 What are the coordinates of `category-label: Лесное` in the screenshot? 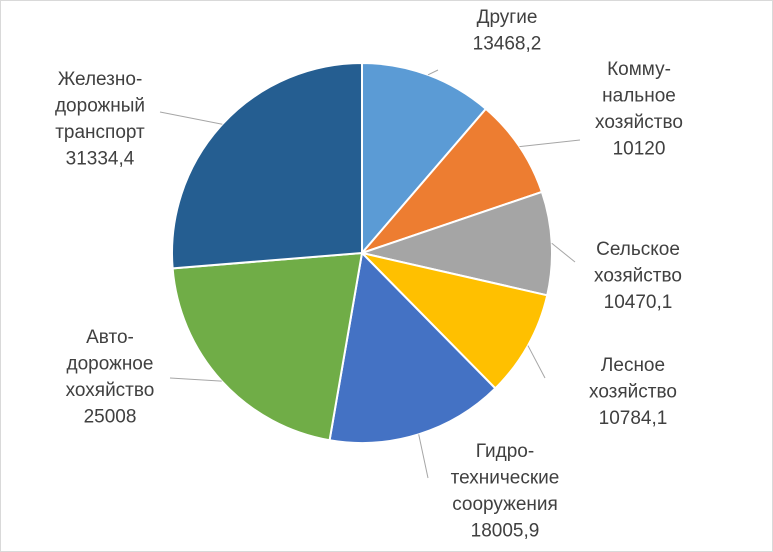 It's located at (633, 365).